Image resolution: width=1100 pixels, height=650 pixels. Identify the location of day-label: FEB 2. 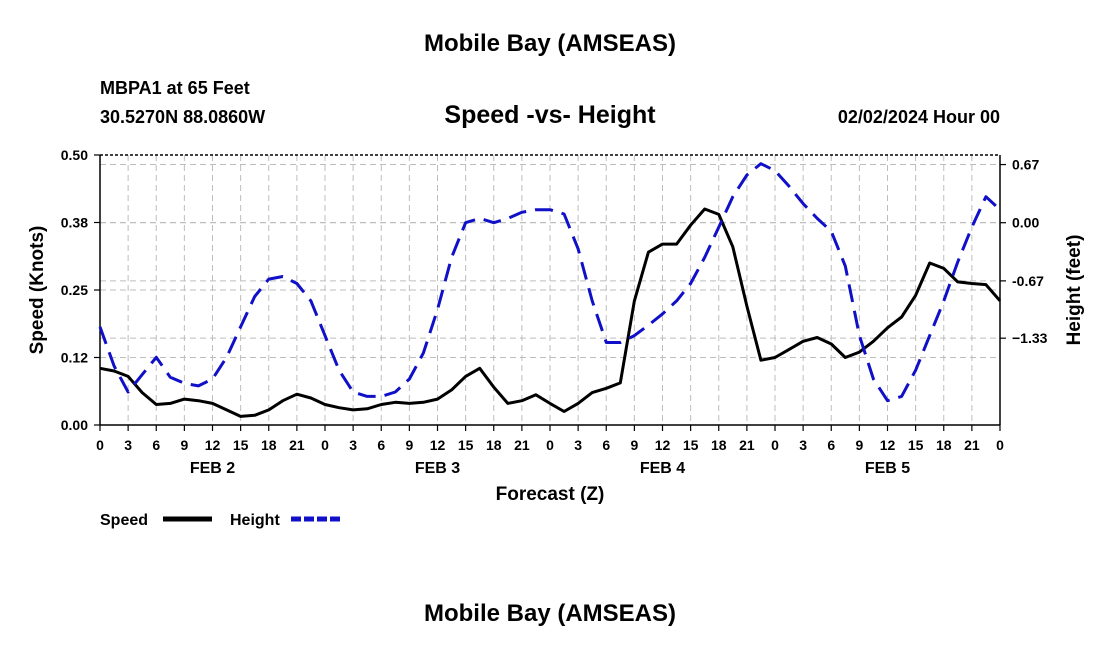
(212, 468).